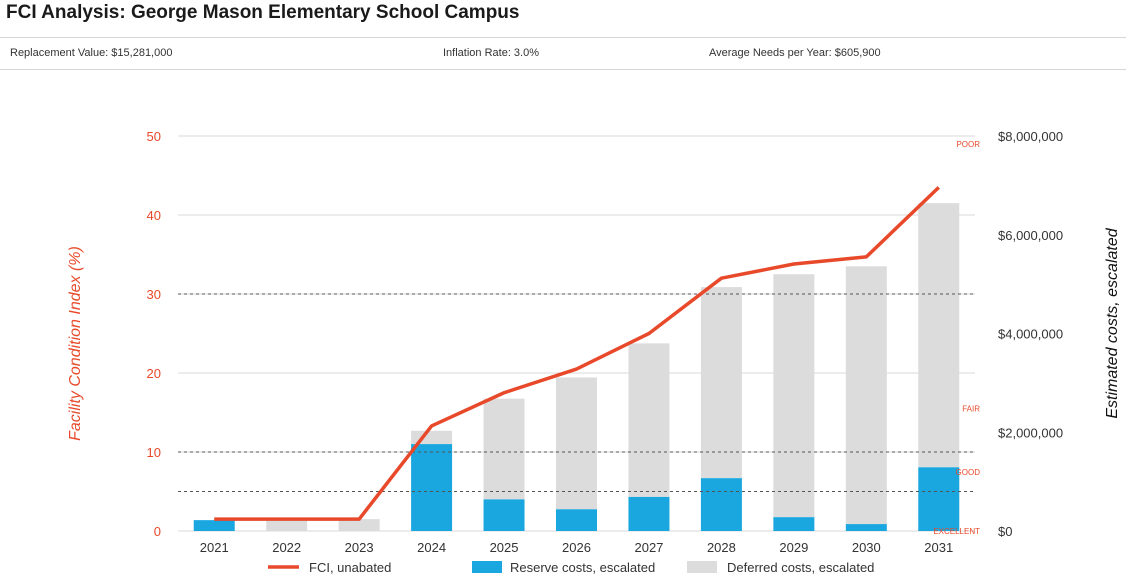  I want to click on y-tick-label-right: $2,000,000, so click(1030, 432).